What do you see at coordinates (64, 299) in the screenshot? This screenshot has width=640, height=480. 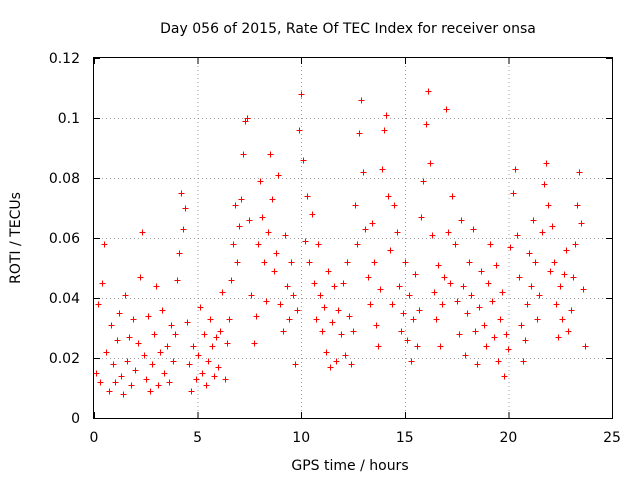 I see `y-tick-label: 0.04` at bounding box center [64, 299].